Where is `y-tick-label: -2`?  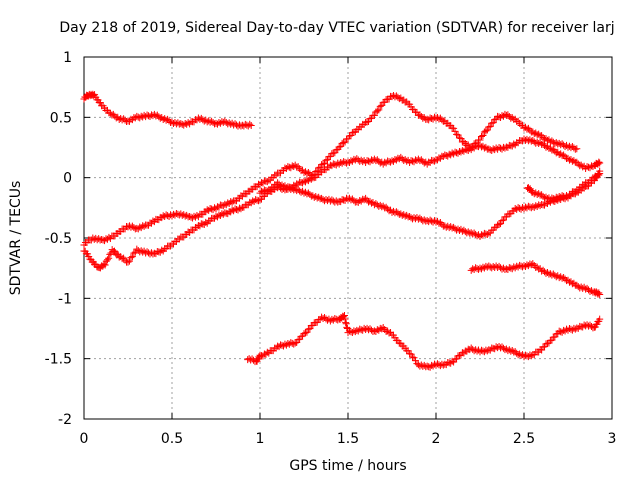 y-tick-label: -2 is located at coordinates (65, 420).